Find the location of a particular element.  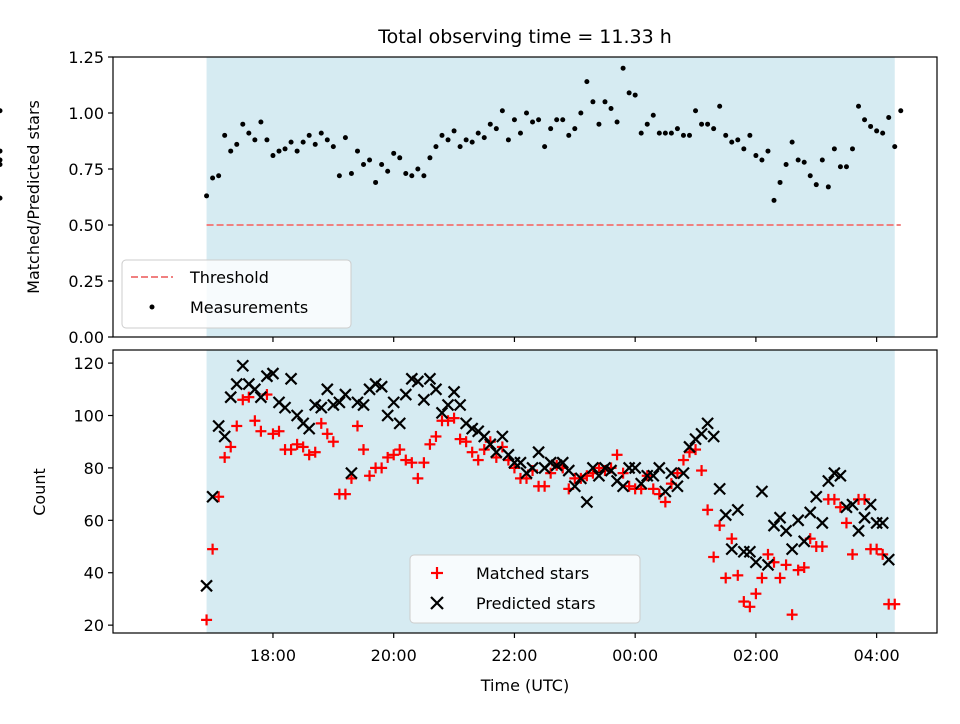

legend-matched-swatch is located at coordinates (437, 573).